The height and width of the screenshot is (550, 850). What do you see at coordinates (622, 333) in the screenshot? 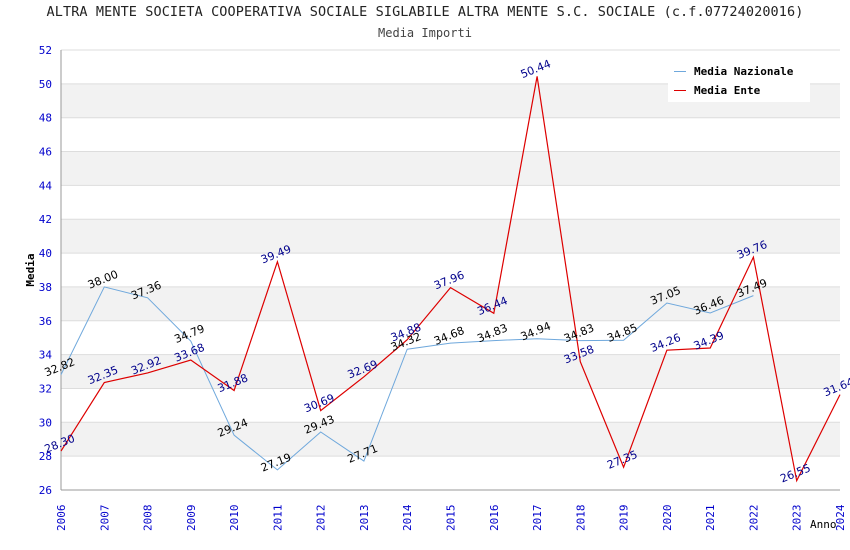
I see `data-label: 34.85` at bounding box center [622, 333].